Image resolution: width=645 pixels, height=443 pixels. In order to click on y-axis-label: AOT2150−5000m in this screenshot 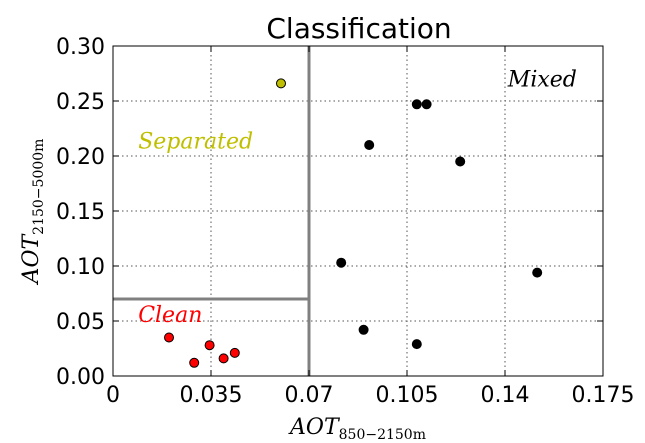, I will do `click(33, 212)`.